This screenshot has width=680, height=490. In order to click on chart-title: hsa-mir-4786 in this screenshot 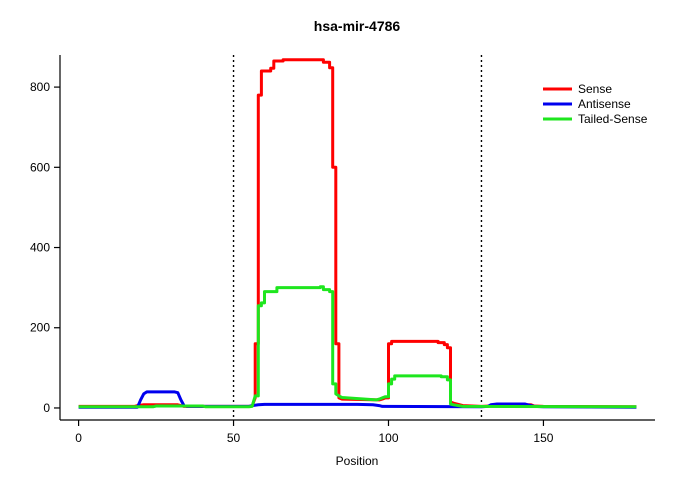, I will do `click(357, 26)`.